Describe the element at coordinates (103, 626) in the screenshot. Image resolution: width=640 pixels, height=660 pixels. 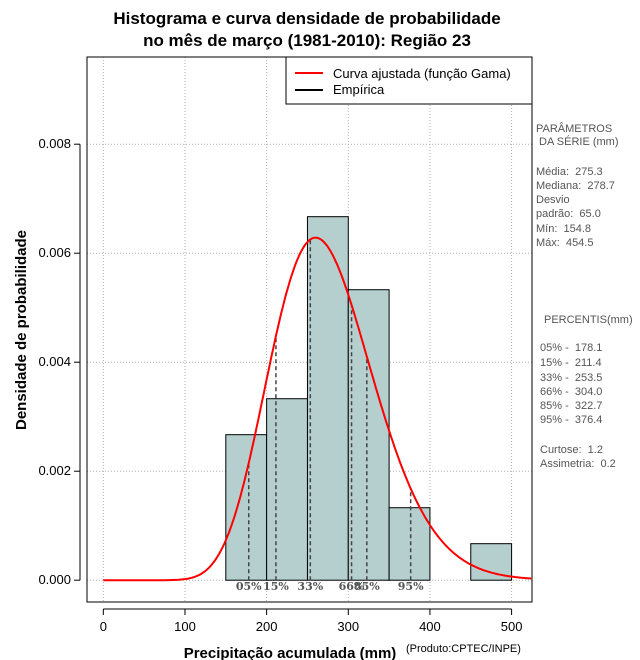
I see `x-tick-label: 0` at that location.